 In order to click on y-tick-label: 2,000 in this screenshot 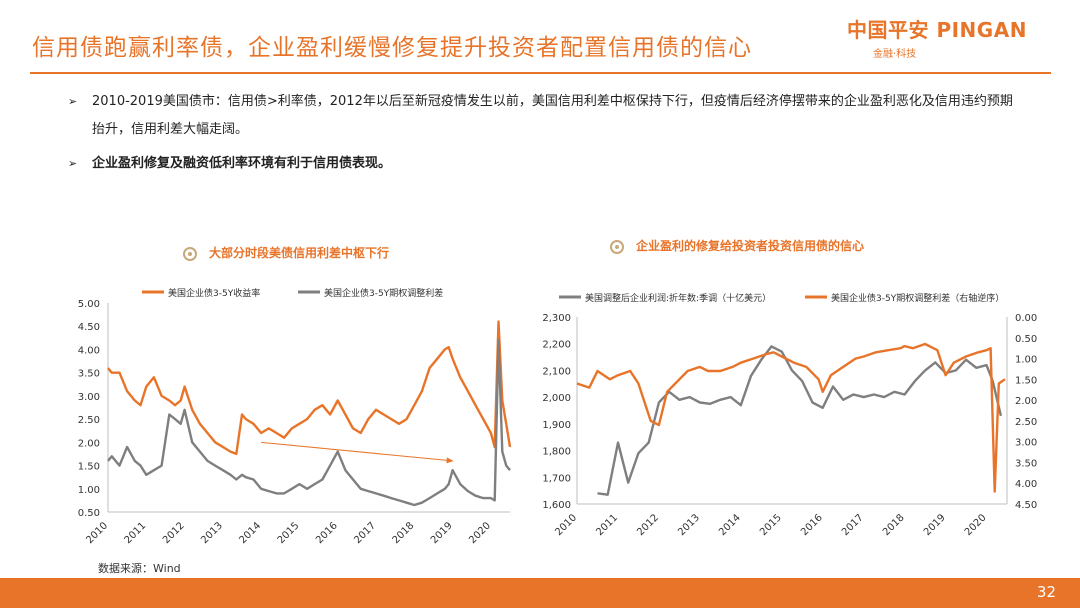, I will do `click(556, 398)`.